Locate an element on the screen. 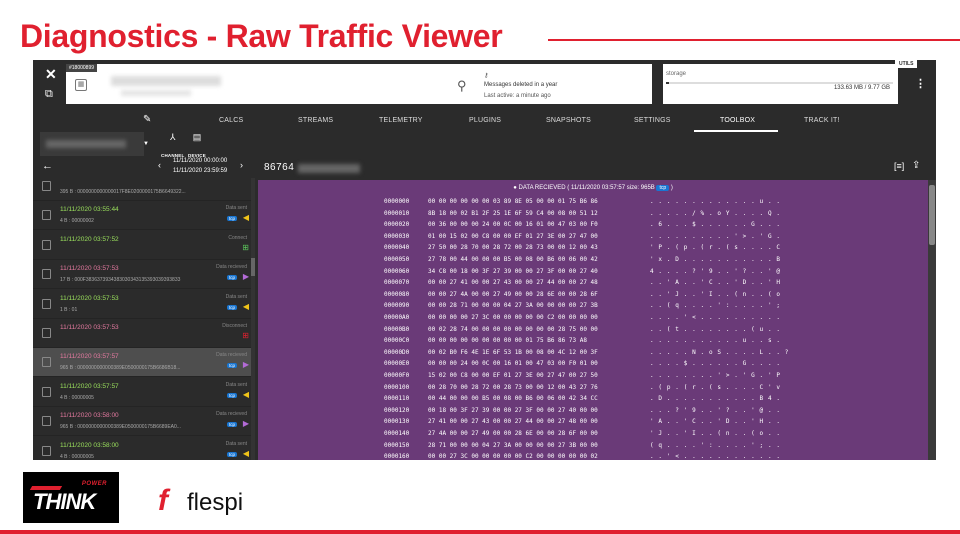 The height and width of the screenshot is (534, 960). more-vert-icon: ⋮ is located at coordinates (920, 84).